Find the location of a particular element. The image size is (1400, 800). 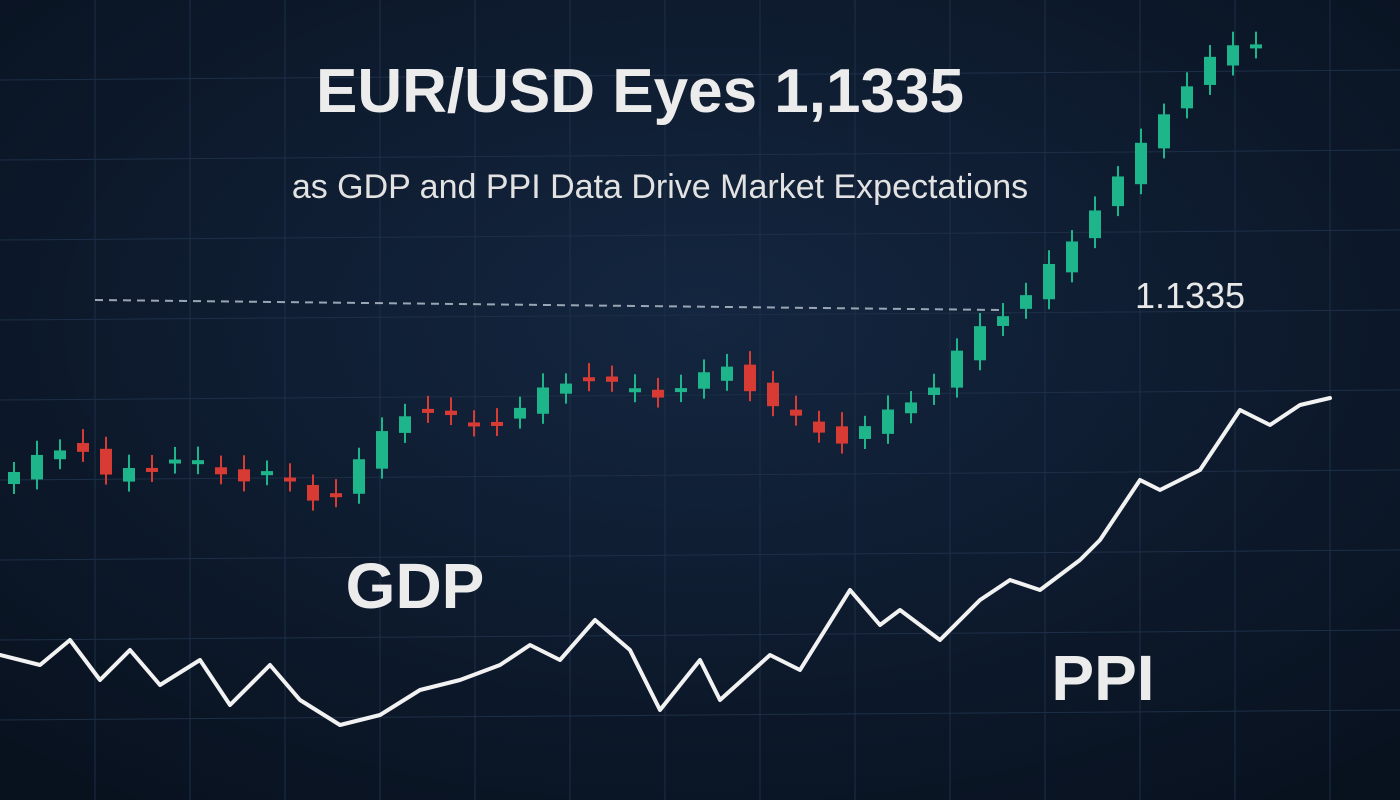

ppi-label: PPI is located at coordinates (1102, 678).